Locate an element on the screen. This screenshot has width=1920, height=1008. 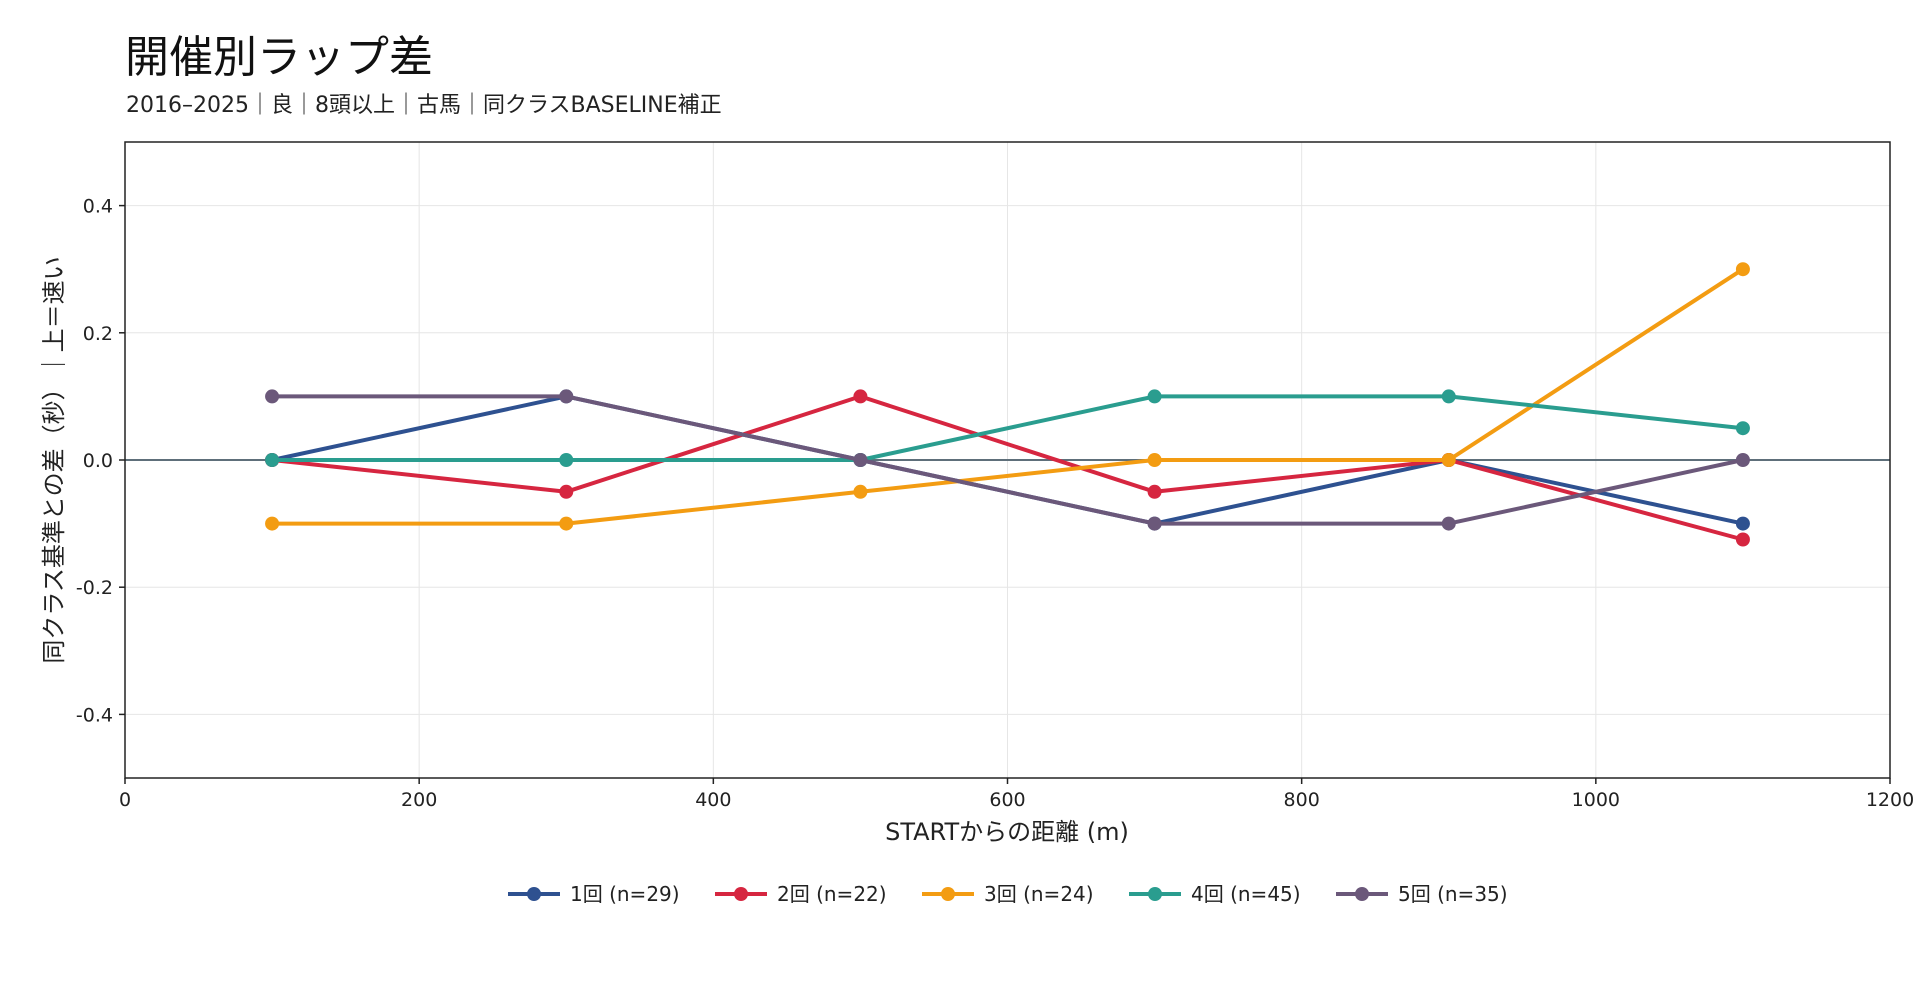
chart-subtitle: 2016–2025｜良｜8頭以上｜古馬｜同クラスBASELINE補正 is located at coordinates (424, 105).